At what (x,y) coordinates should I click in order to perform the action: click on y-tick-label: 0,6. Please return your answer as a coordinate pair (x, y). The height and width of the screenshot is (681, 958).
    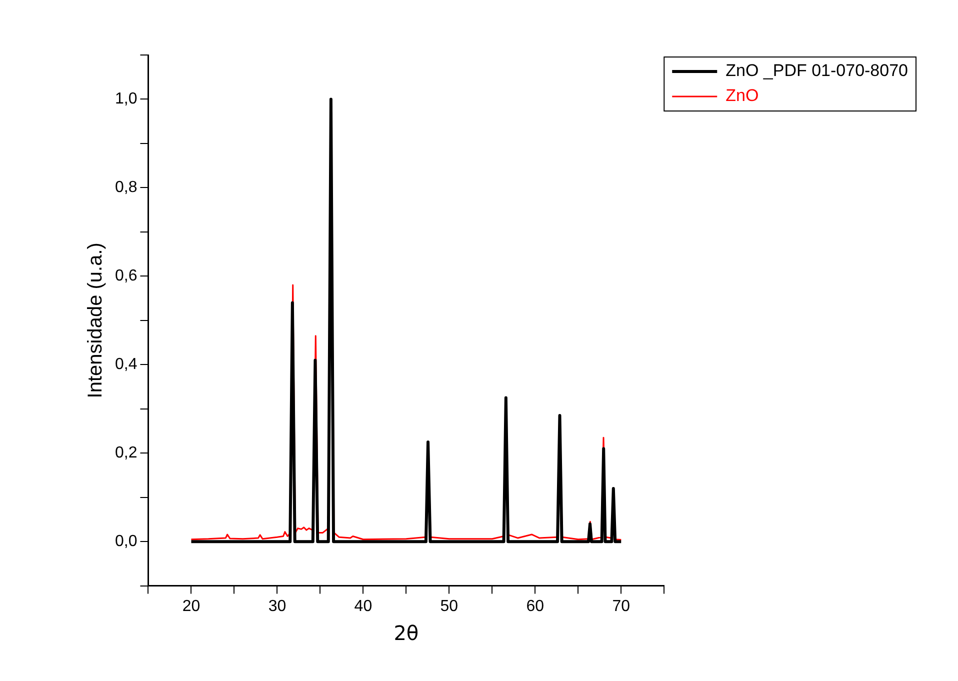
    Looking at the image, I should click on (126, 276).